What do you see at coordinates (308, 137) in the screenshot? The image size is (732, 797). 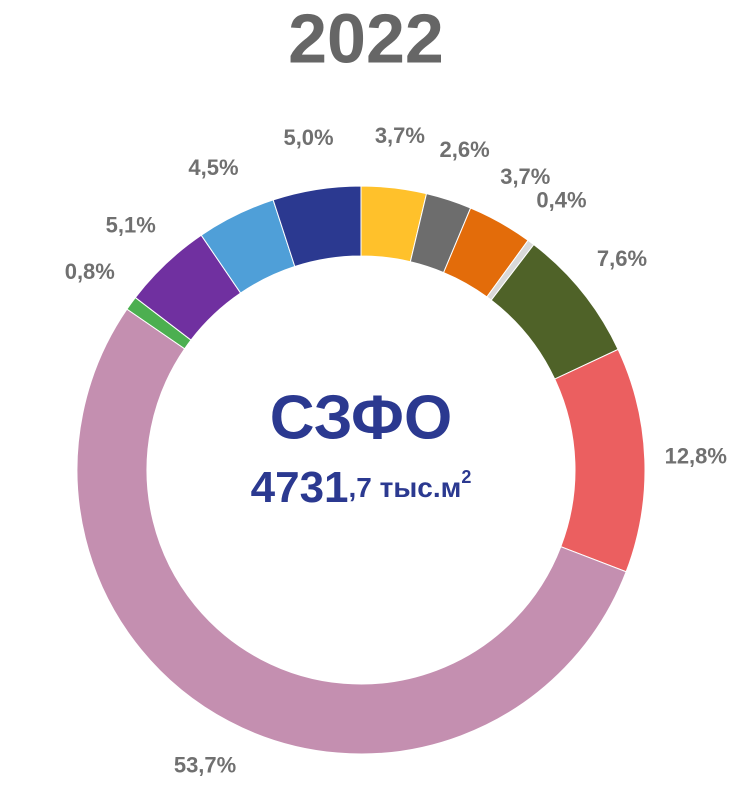 I see `data-label: 5,0%` at bounding box center [308, 137].